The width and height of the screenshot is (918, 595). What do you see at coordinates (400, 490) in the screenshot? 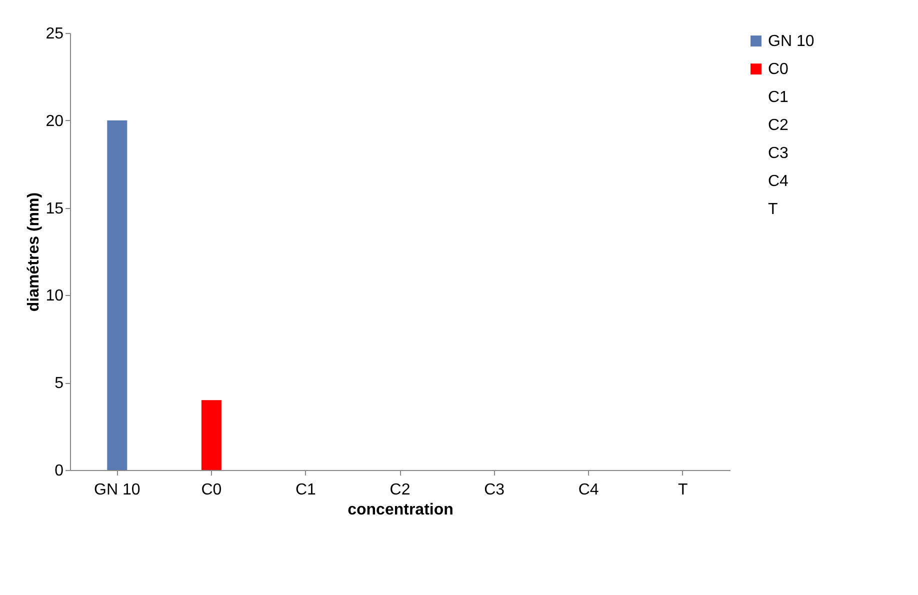
I see `x-tick-label: C2` at bounding box center [400, 490].